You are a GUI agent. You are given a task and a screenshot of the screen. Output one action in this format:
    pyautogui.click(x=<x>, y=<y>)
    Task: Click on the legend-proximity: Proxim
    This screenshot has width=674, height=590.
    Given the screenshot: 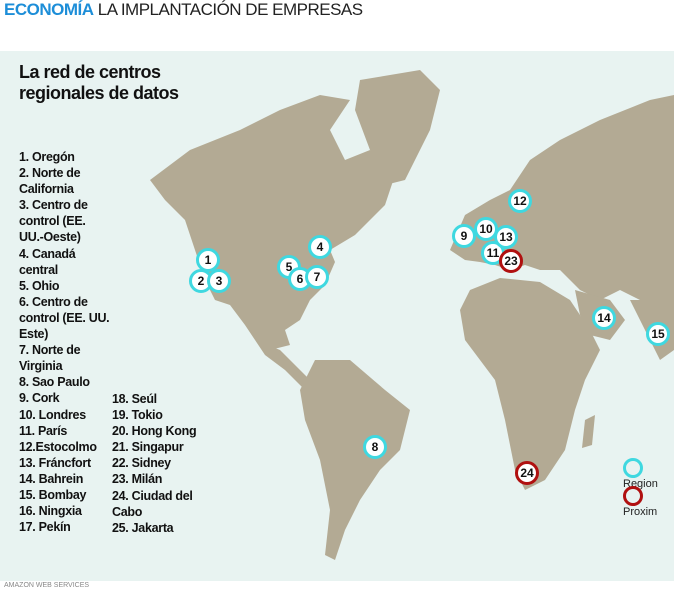 What is the action you would take?
    pyautogui.click(x=648, y=502)
    